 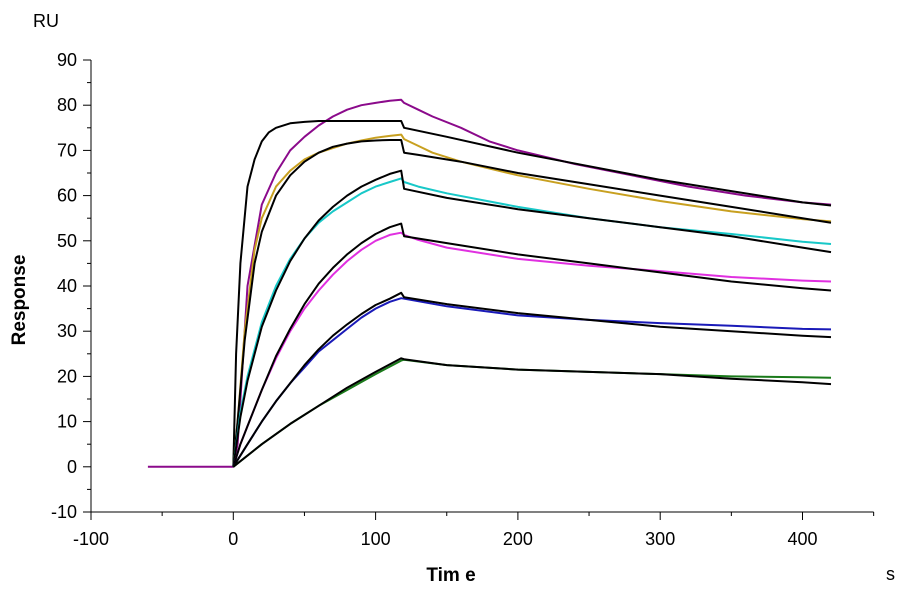 I want to click on y-tick-label: 30, so click(x=67, y=331).